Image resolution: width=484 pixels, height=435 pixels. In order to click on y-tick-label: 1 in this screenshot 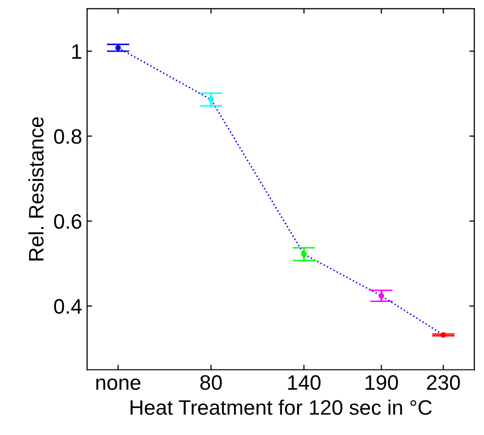, I will do `click(77, 51)`.